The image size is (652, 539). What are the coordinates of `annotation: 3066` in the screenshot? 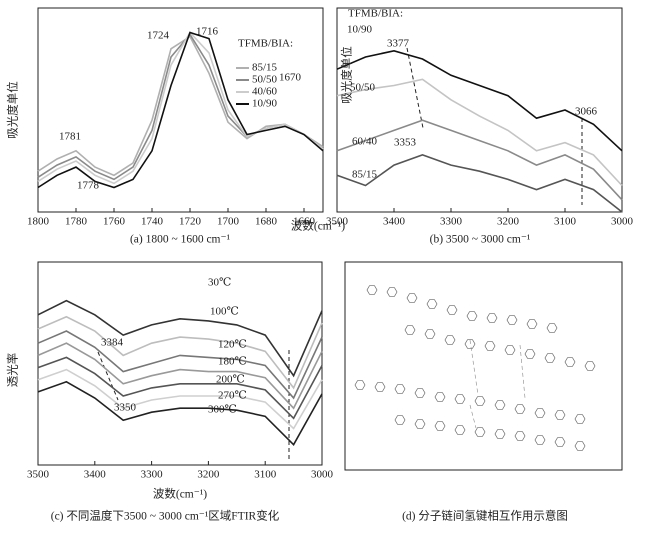 It's located at (586, 112).